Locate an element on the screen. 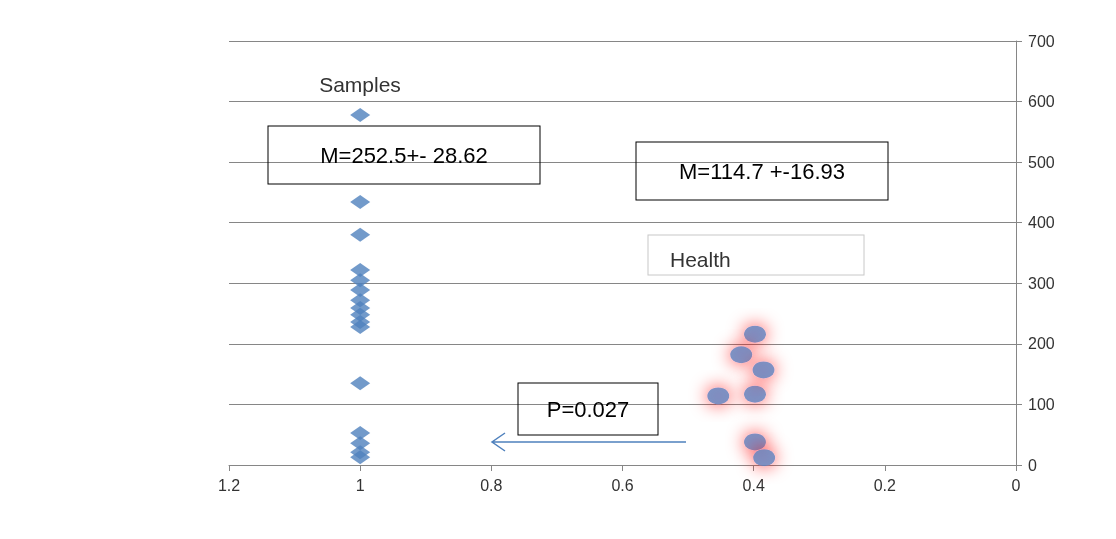  y-tick-label: 600 is located at coordinates (1041, 102).